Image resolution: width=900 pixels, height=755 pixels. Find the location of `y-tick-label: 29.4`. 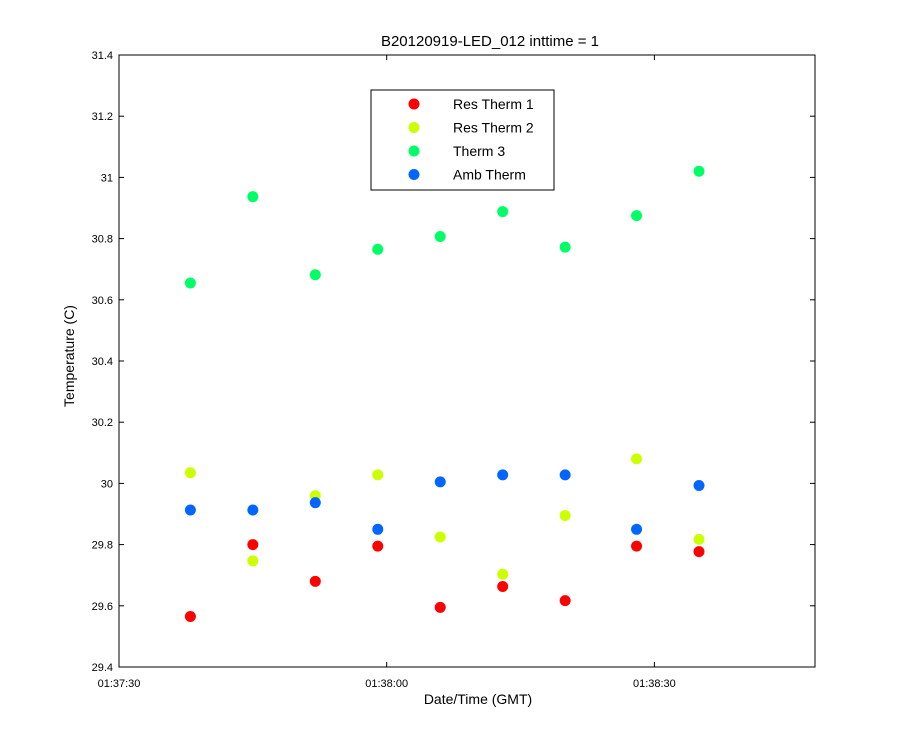

y-tick-label: 29.4 is located at coordinates (102, 668).